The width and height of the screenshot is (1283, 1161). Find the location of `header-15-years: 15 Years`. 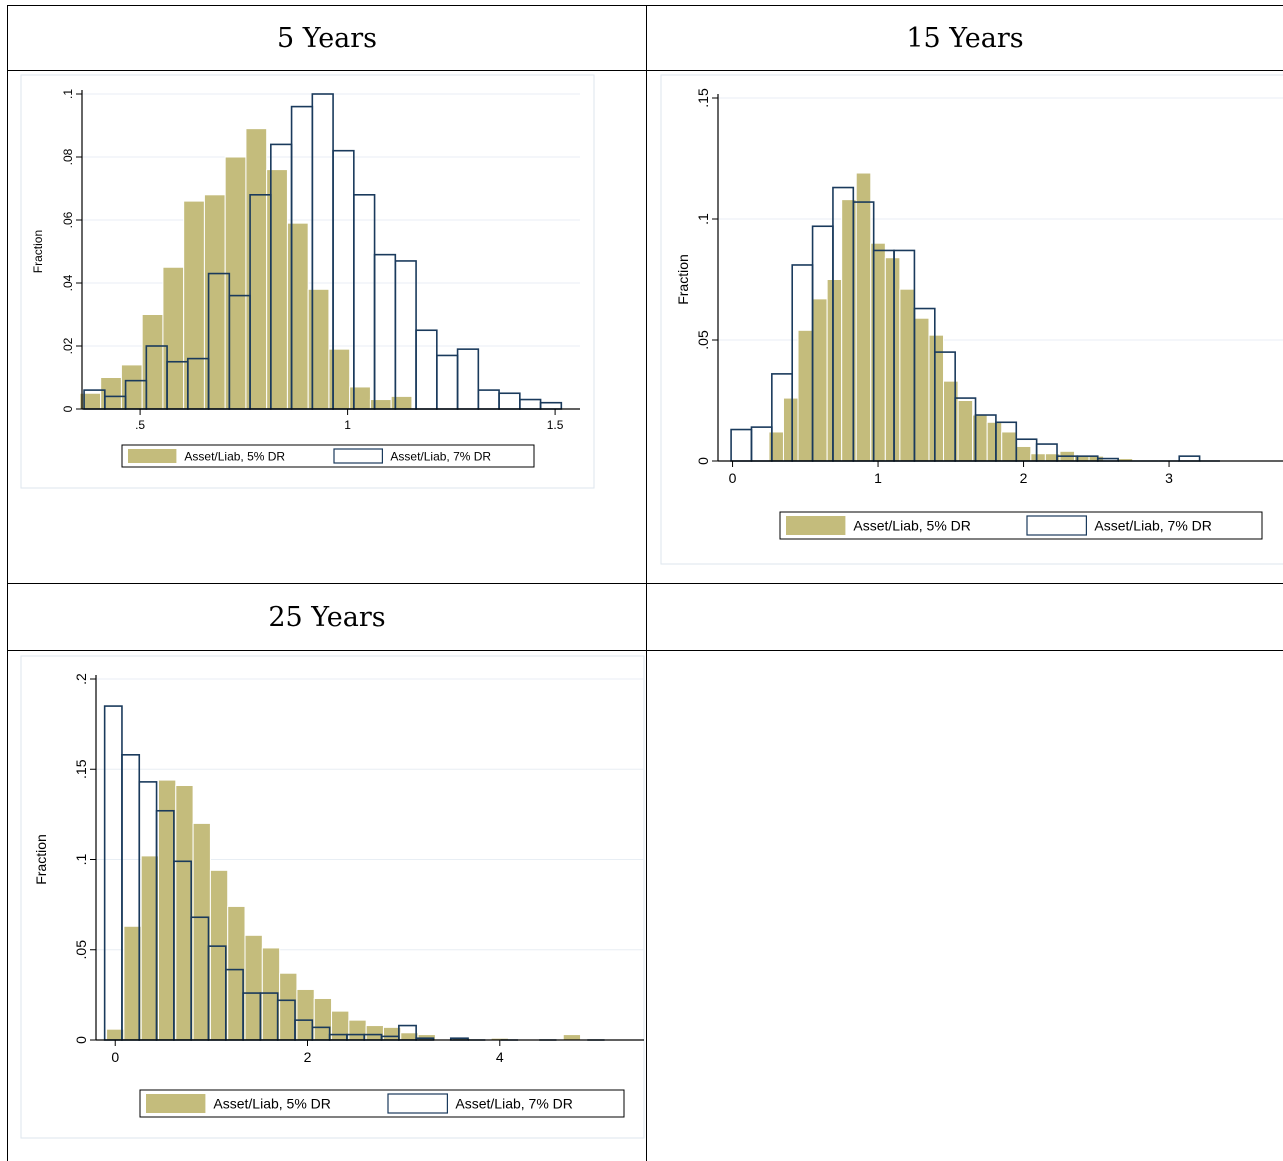

header-15-years: 15 Years is located at coordinates (965, 38).